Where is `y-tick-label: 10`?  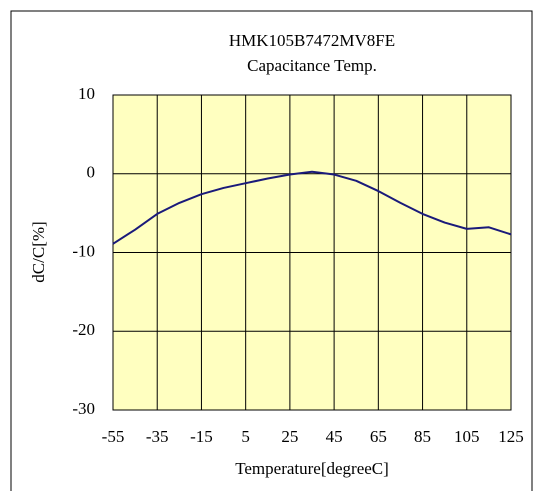
y-tick-label: 10 is located at coordinates (86, 93).